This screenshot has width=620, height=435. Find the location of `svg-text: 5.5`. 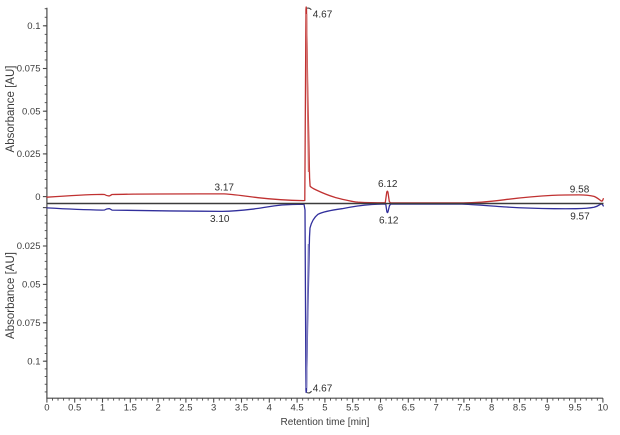

svg-text: 5.5 is located at coordinates (352, 408).